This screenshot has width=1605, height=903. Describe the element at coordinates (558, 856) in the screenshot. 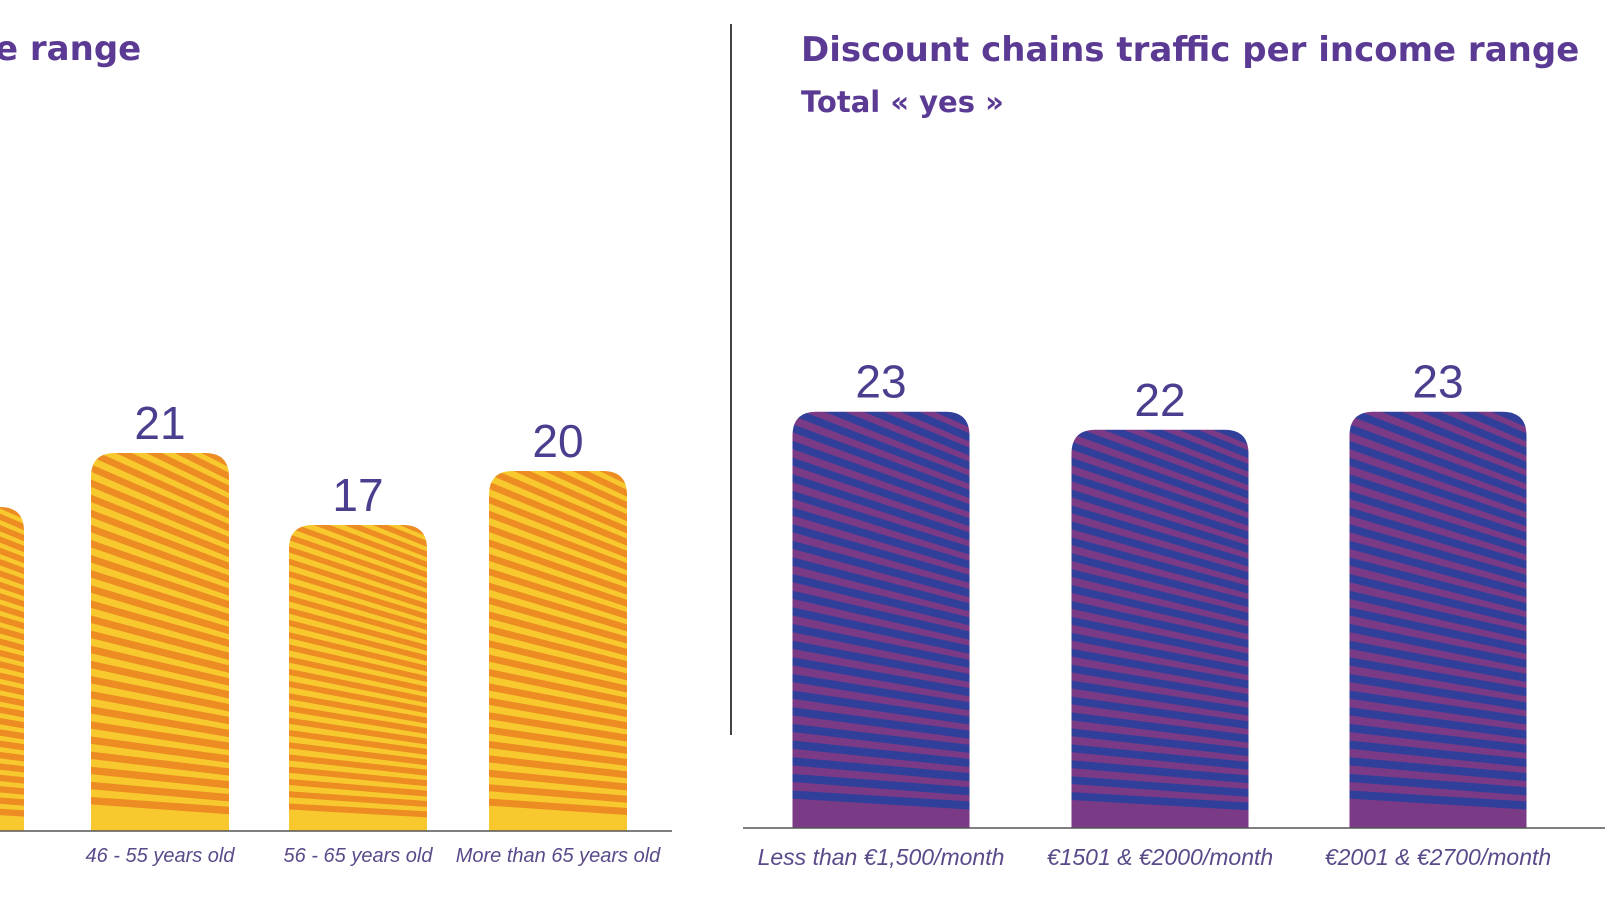

I see `age-category-label-4: More than 65 years old` at that location.